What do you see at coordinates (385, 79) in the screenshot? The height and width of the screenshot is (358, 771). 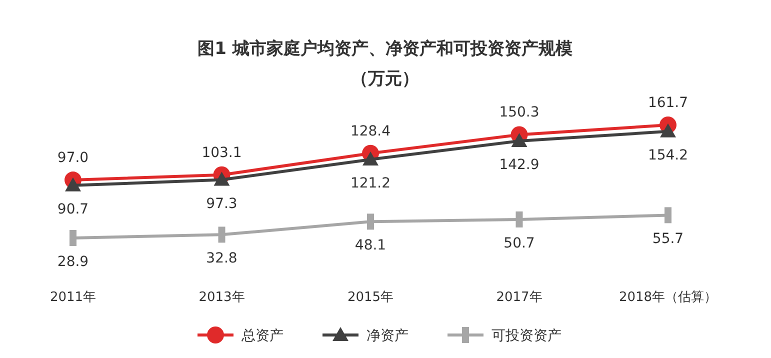 I see `chart-subtitle: （万元）` at bounding box center [385, 79].